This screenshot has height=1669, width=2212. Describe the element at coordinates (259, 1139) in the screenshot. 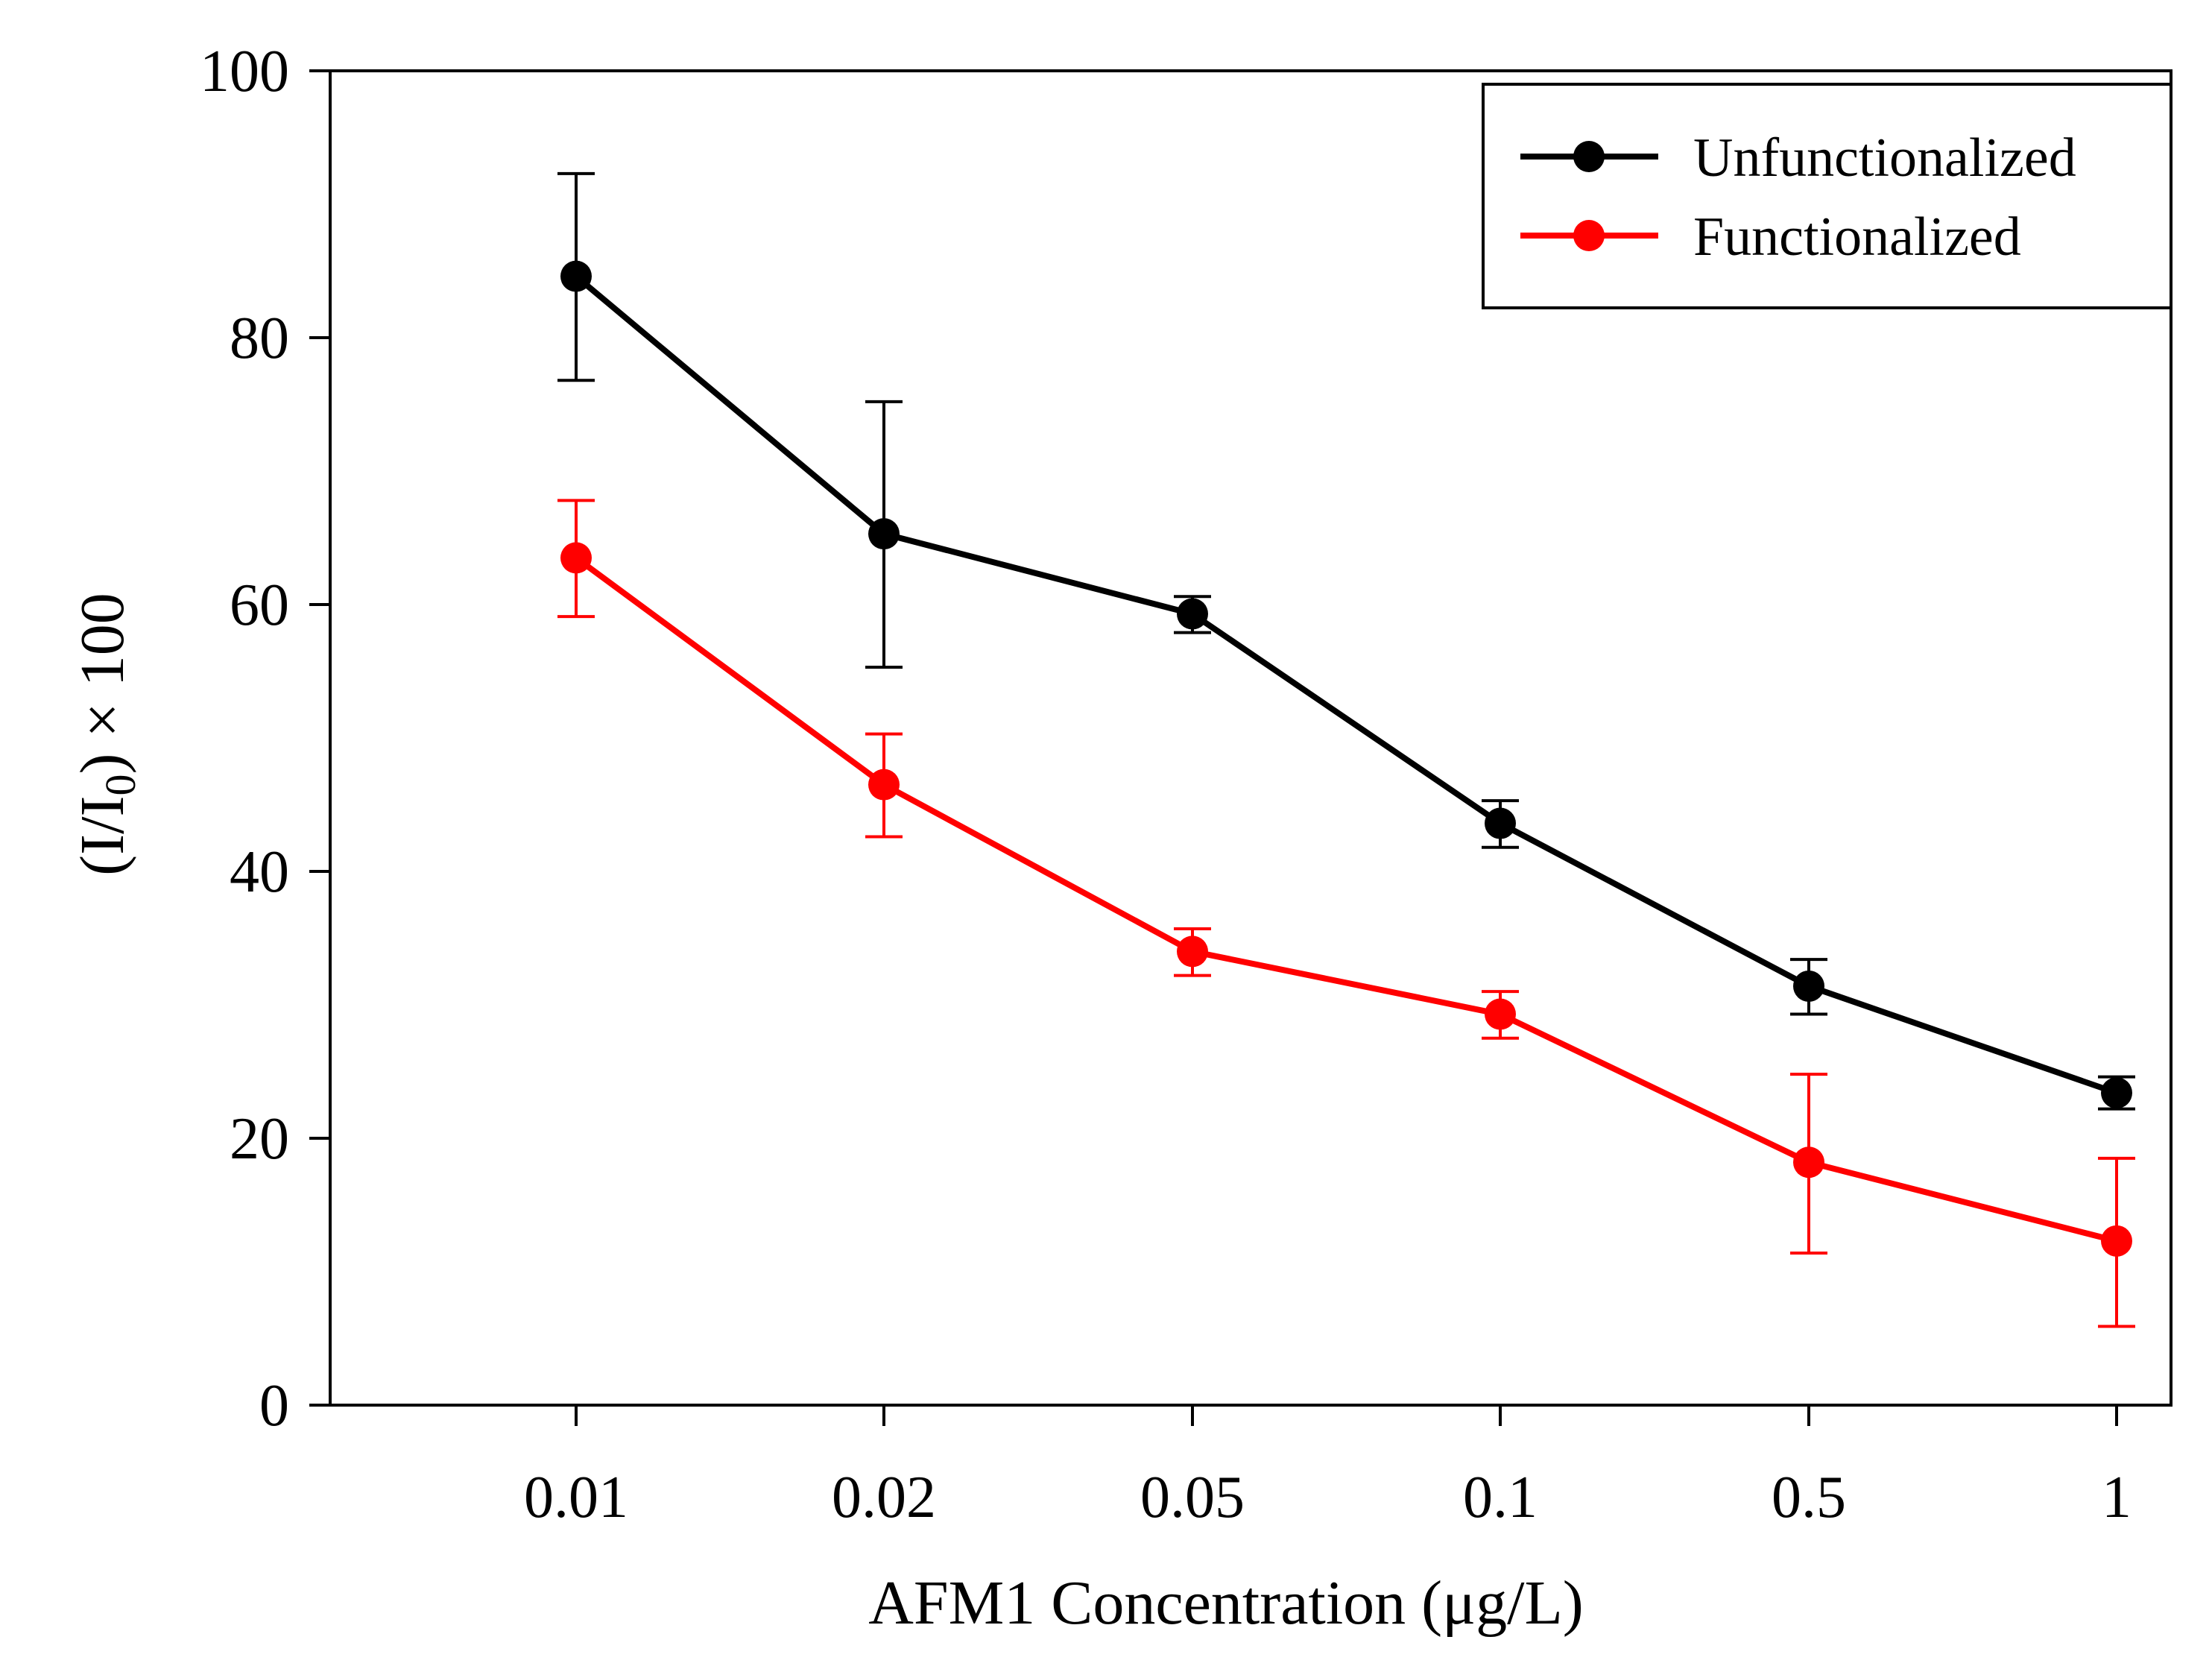

I see `y-tick-label: 20` at that location.